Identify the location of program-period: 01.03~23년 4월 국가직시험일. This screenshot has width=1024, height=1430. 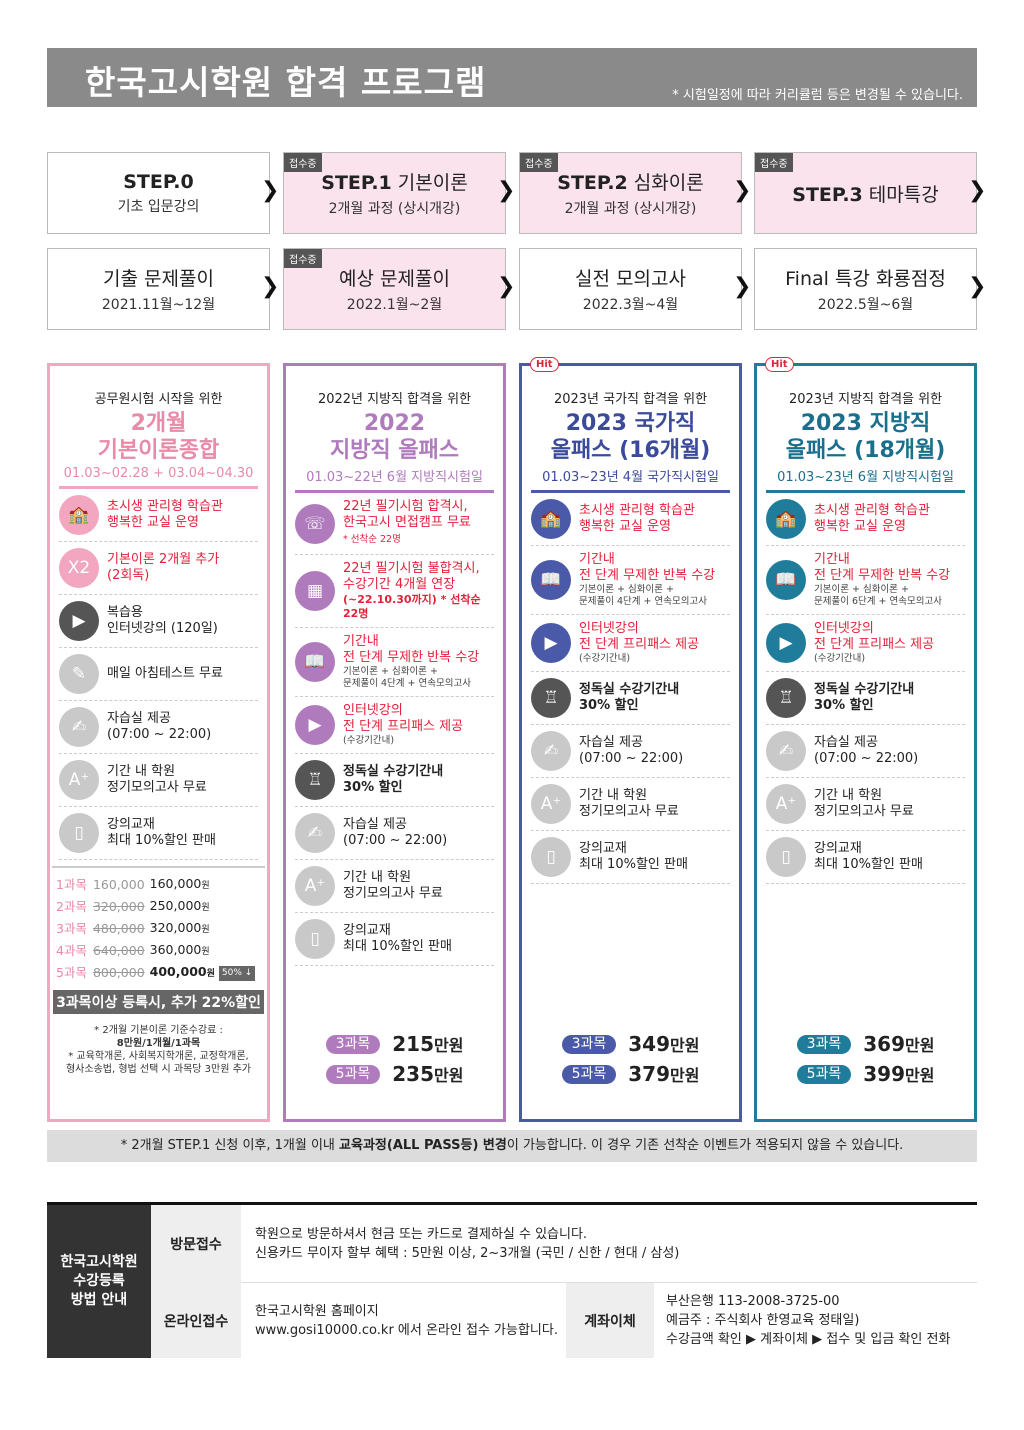
(630, 479).